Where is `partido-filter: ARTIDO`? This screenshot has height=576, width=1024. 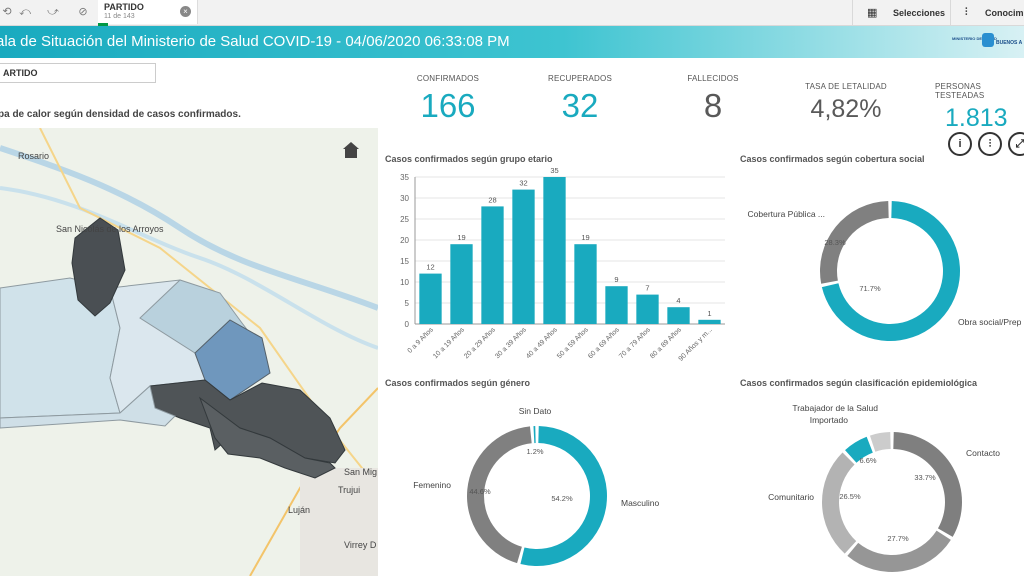
partido-filter: ARTIDO is located at coordinates (78, 73).